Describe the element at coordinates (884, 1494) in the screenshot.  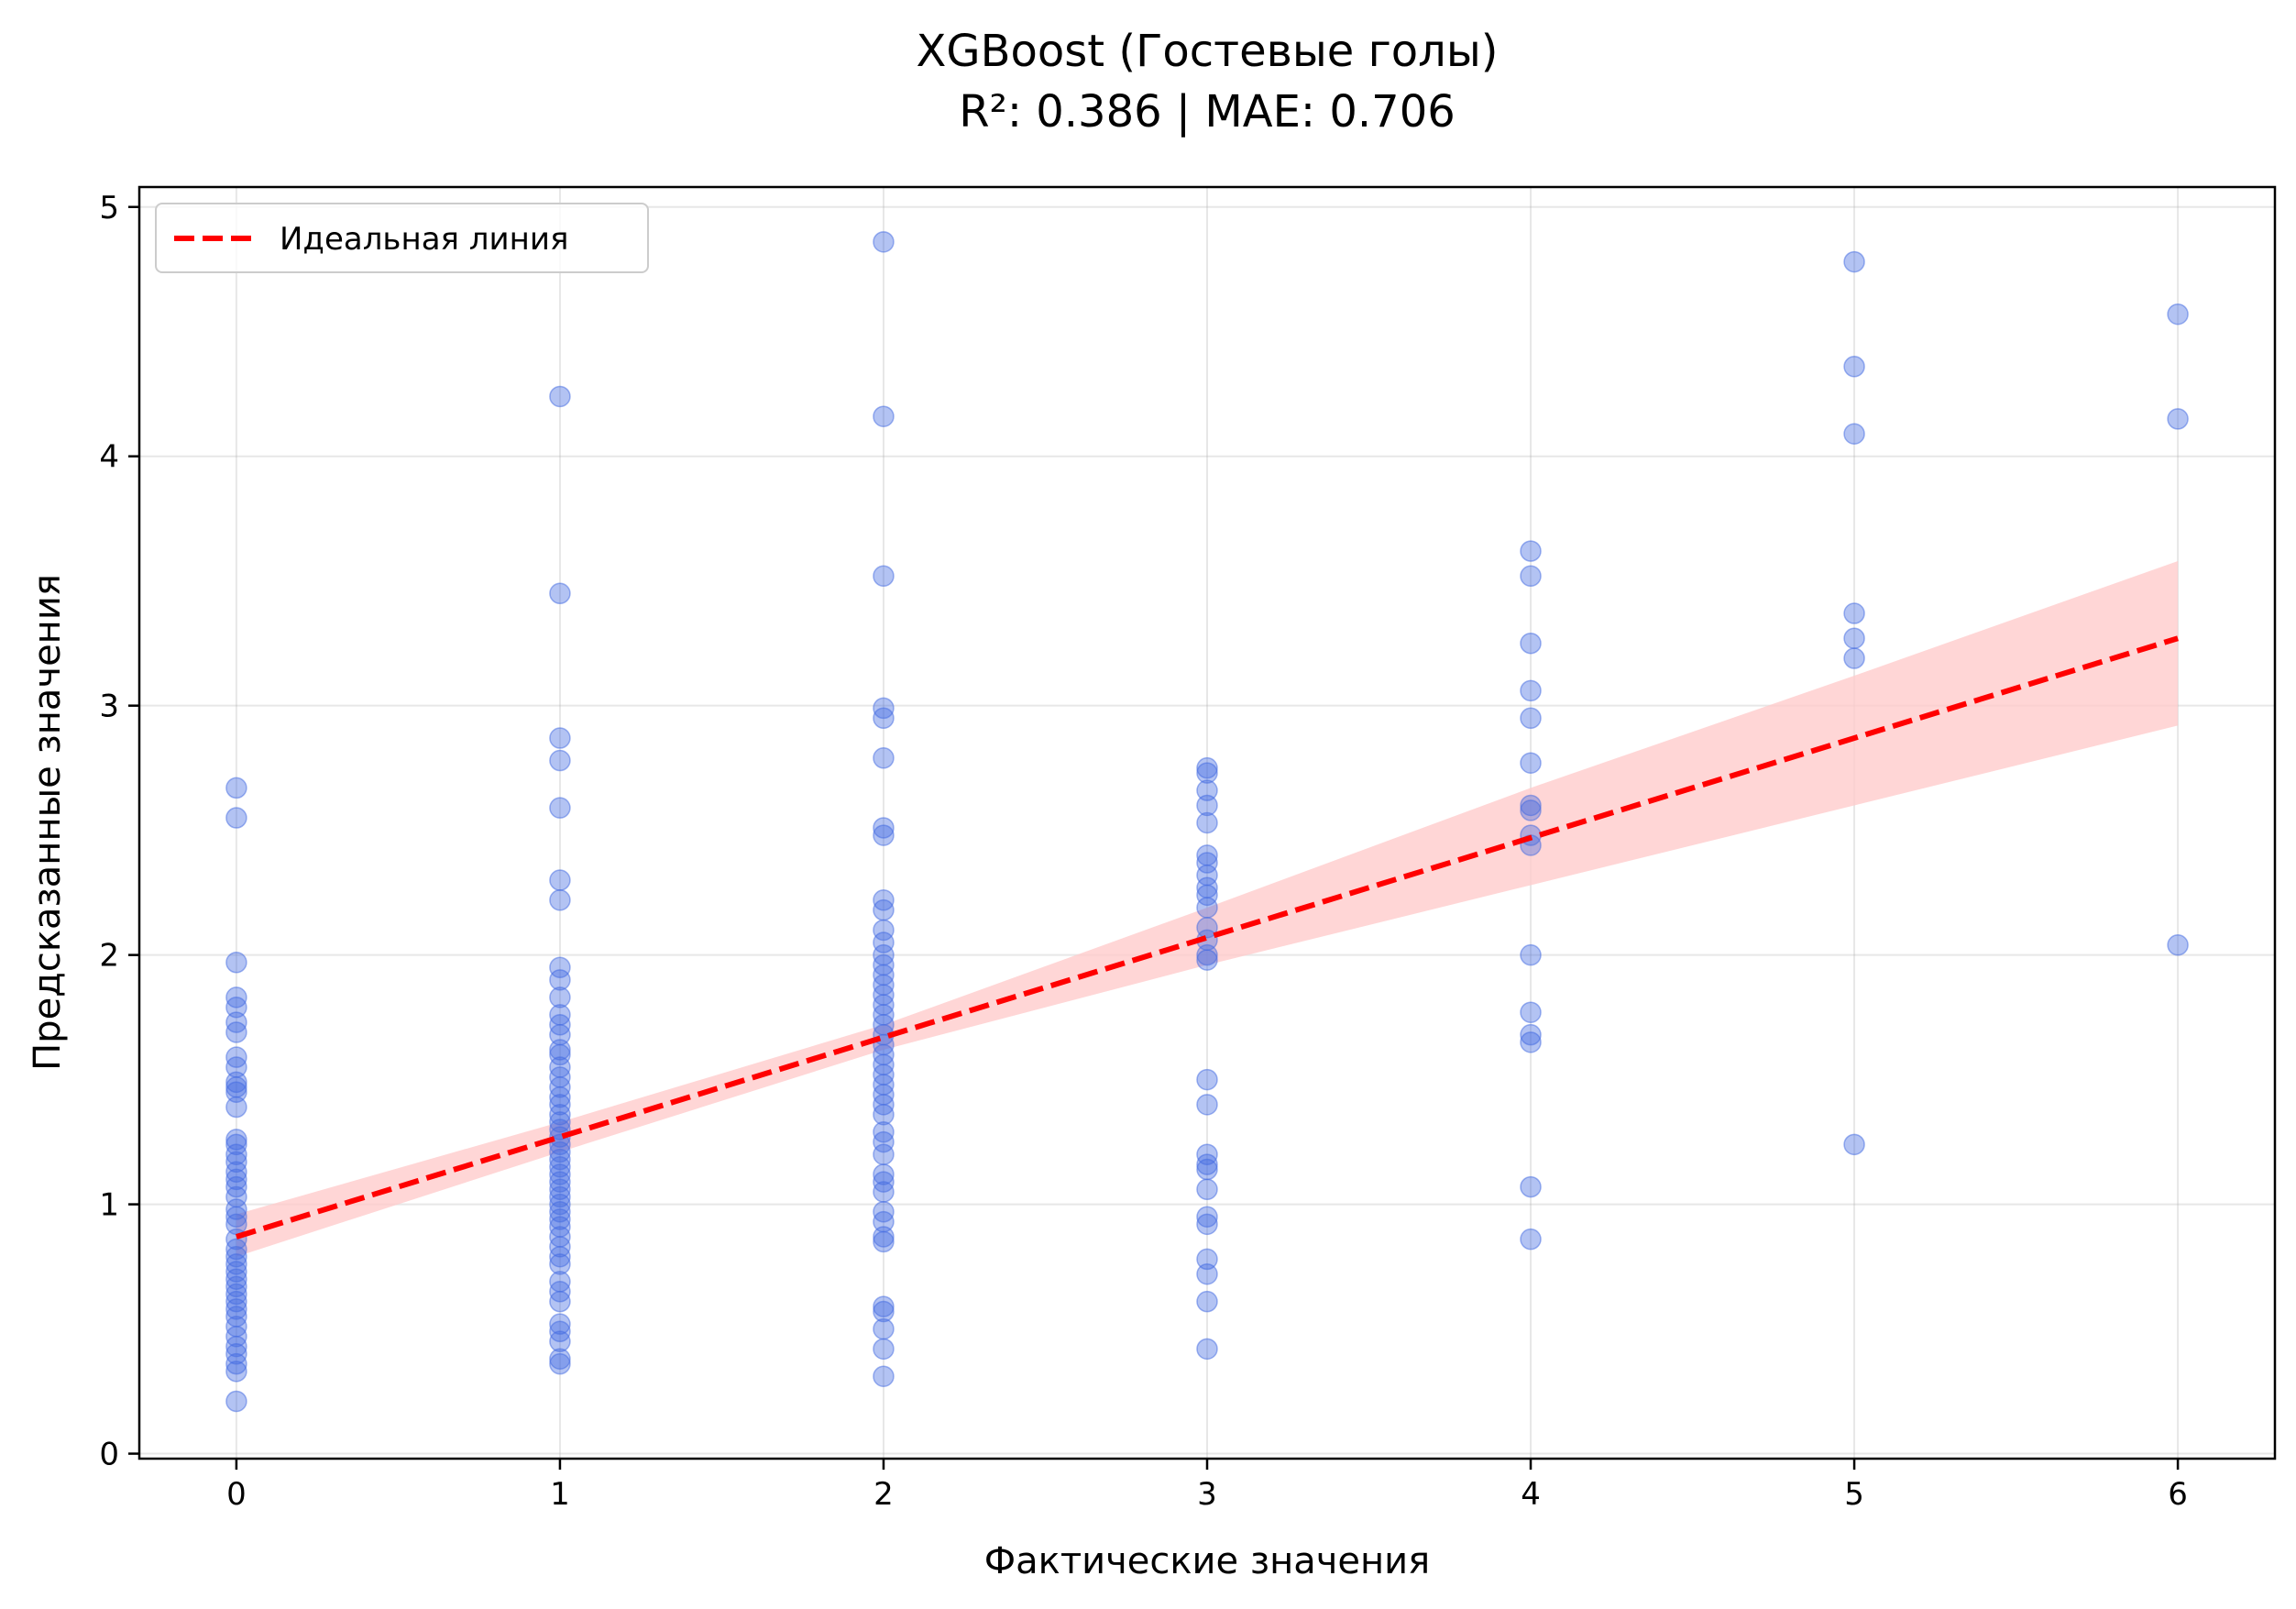
I see `x-tick-label: 2` at that location.